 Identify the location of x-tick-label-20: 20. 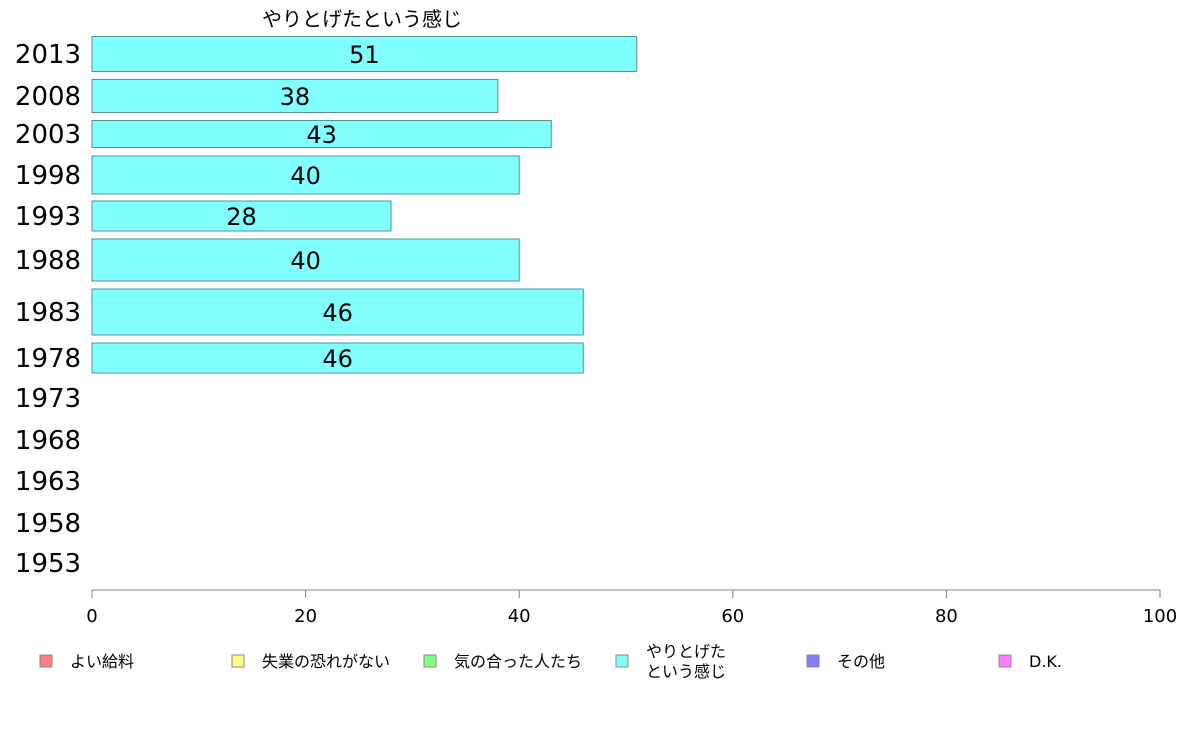
(305, 616).